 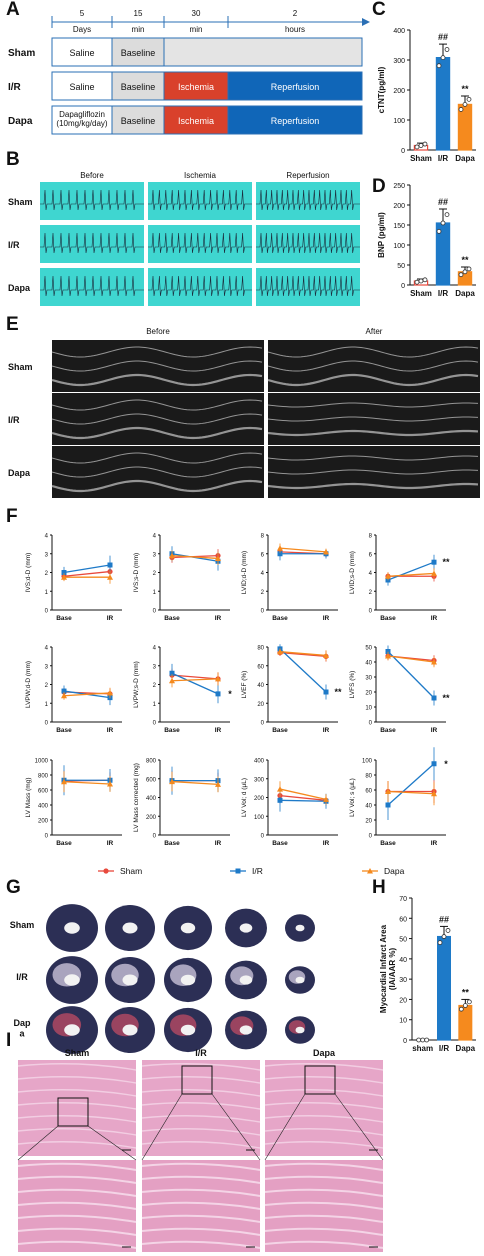 I want to click on echo-row-label: I/R, so click(x=14, y=420).